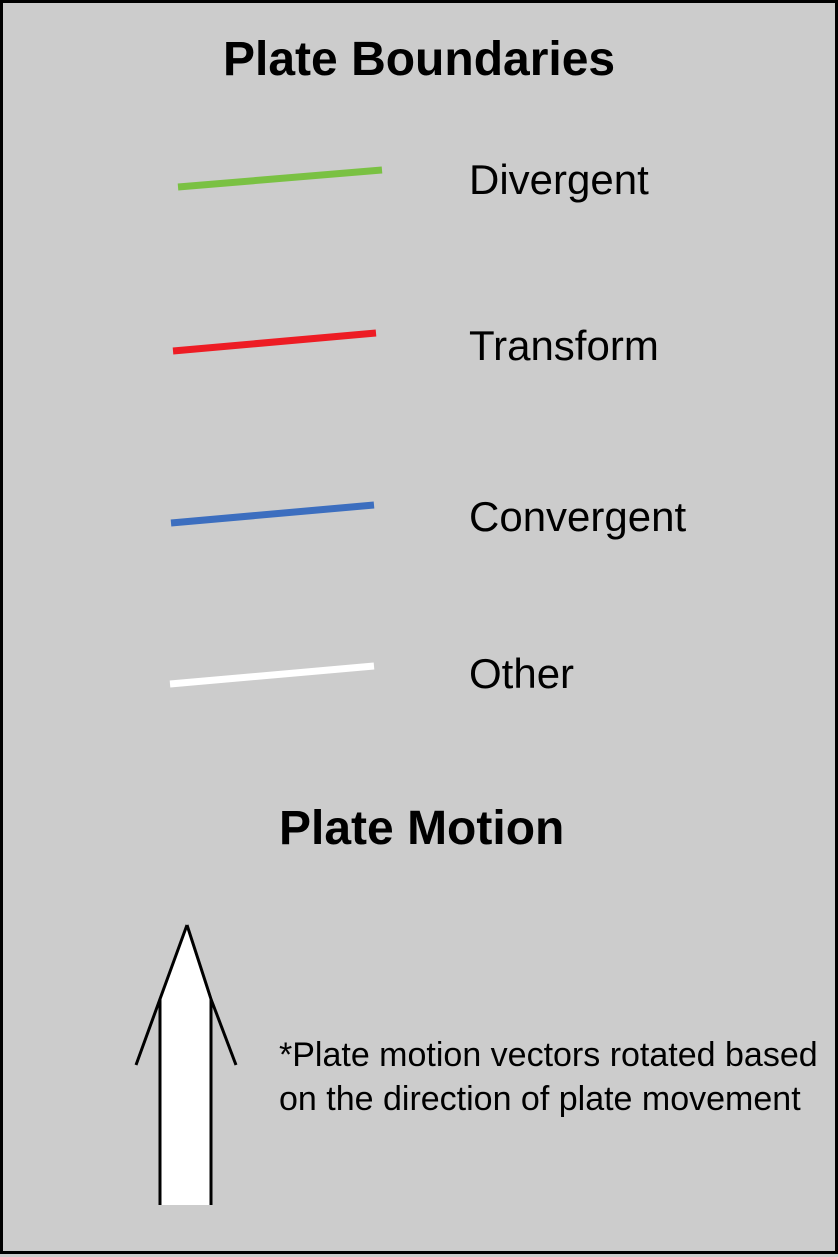  Describe the element at coordinates (559, 179) in the screenshot. I see `divergent-label: Divergent` at that location.